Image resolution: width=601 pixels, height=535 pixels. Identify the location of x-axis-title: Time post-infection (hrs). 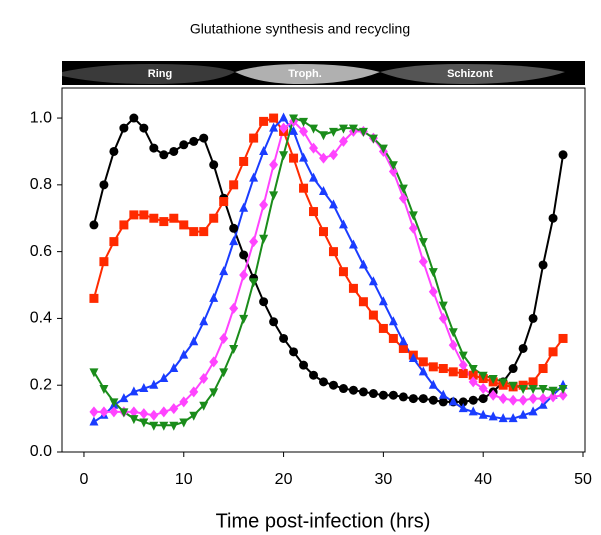
(323, 521).